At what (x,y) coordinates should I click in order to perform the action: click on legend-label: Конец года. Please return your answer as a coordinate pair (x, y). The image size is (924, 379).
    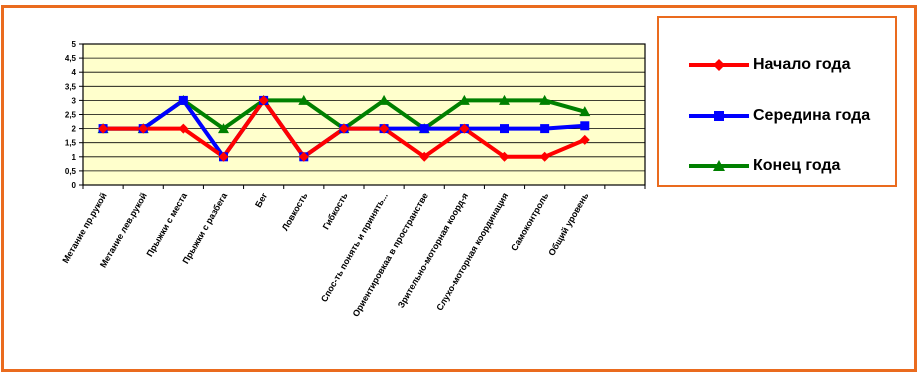
    Looking at the image, I should click on (797, 165).